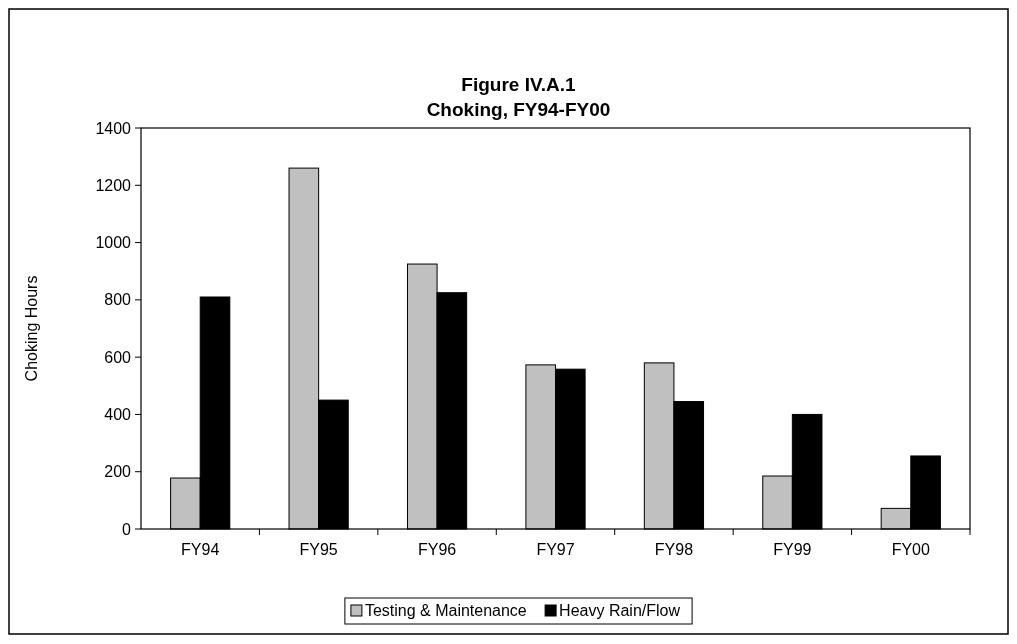 This screenshot has width=1017, height=644. What do you see at coordinates (118, 472) in the screenshot?
I see `y-tick-label: 200` at bounding box center [118, 472].